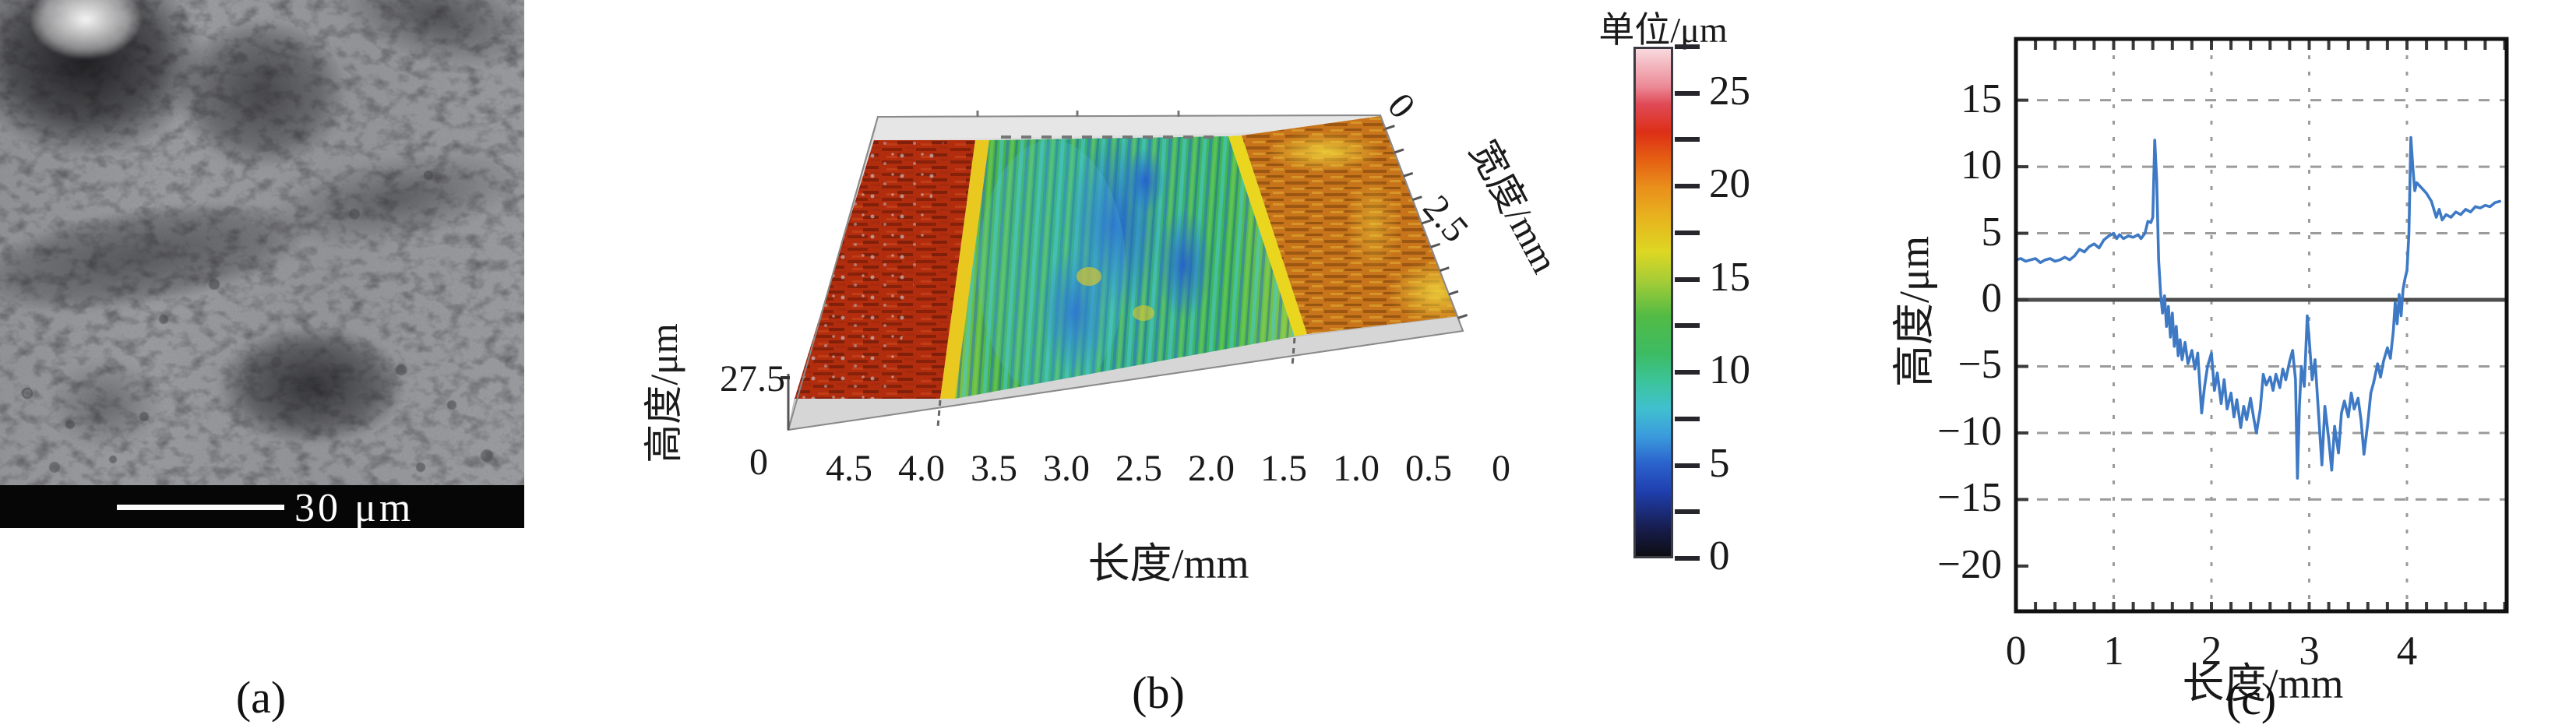 This screenshot has width=2576, height=725. I want to click on c-x-tick-label: 2, so click(2211, 651).